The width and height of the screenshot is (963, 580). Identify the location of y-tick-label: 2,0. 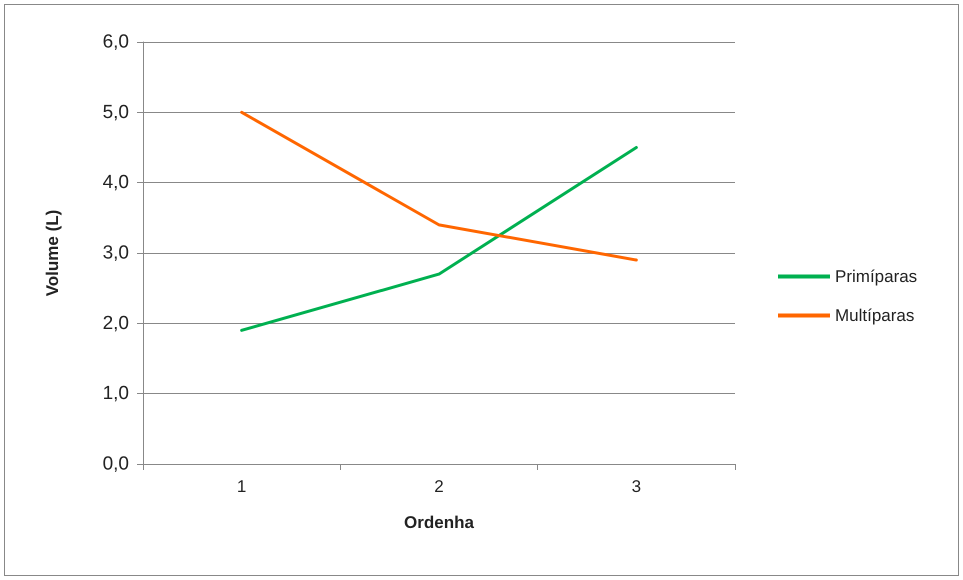
(115, 323).